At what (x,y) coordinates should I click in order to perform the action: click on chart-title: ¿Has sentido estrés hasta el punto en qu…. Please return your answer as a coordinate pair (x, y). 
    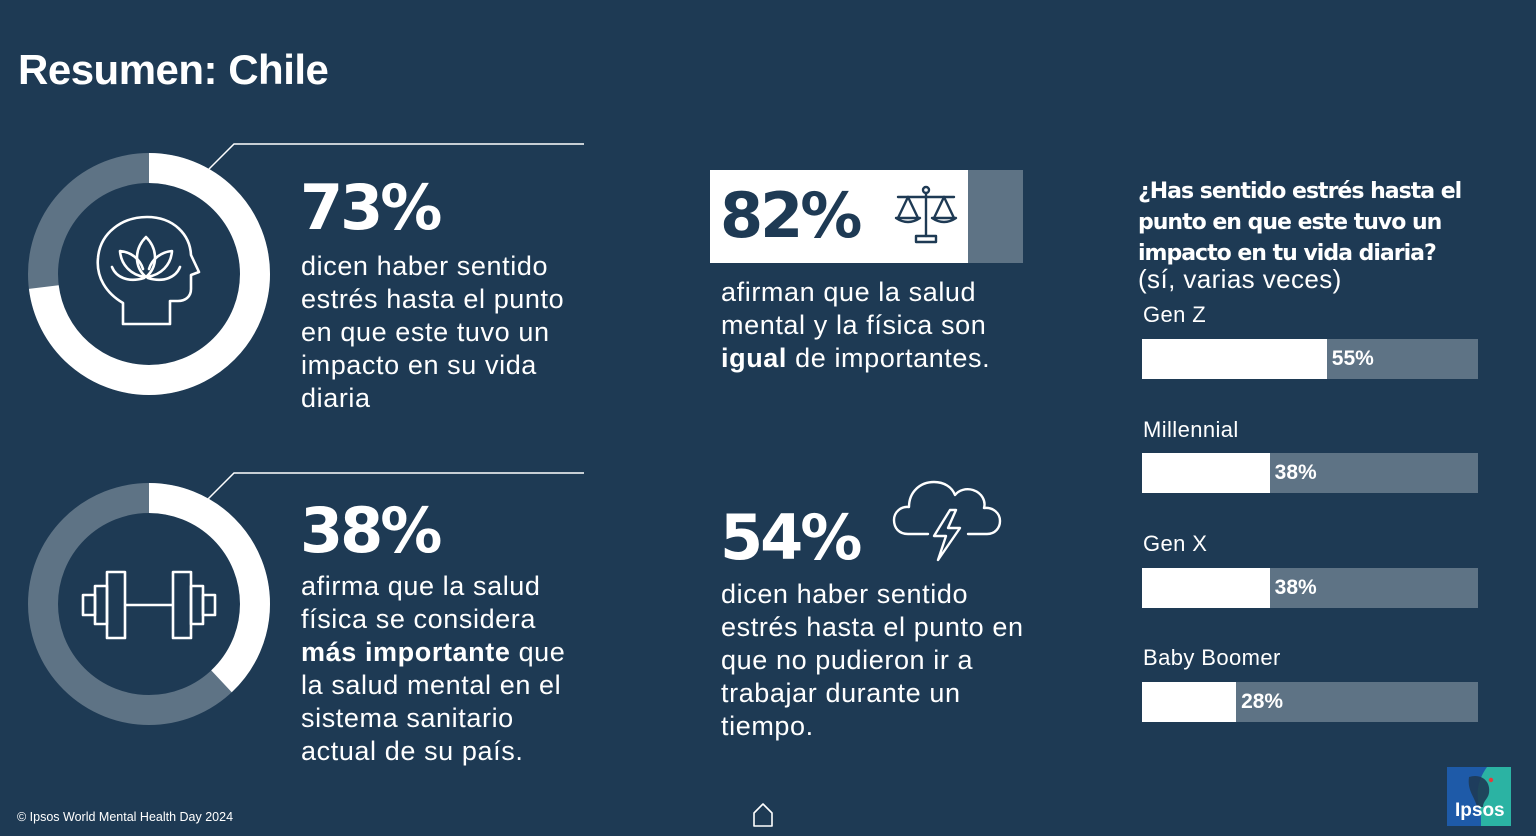
    Looking at the image, I should click on (1300, 222).